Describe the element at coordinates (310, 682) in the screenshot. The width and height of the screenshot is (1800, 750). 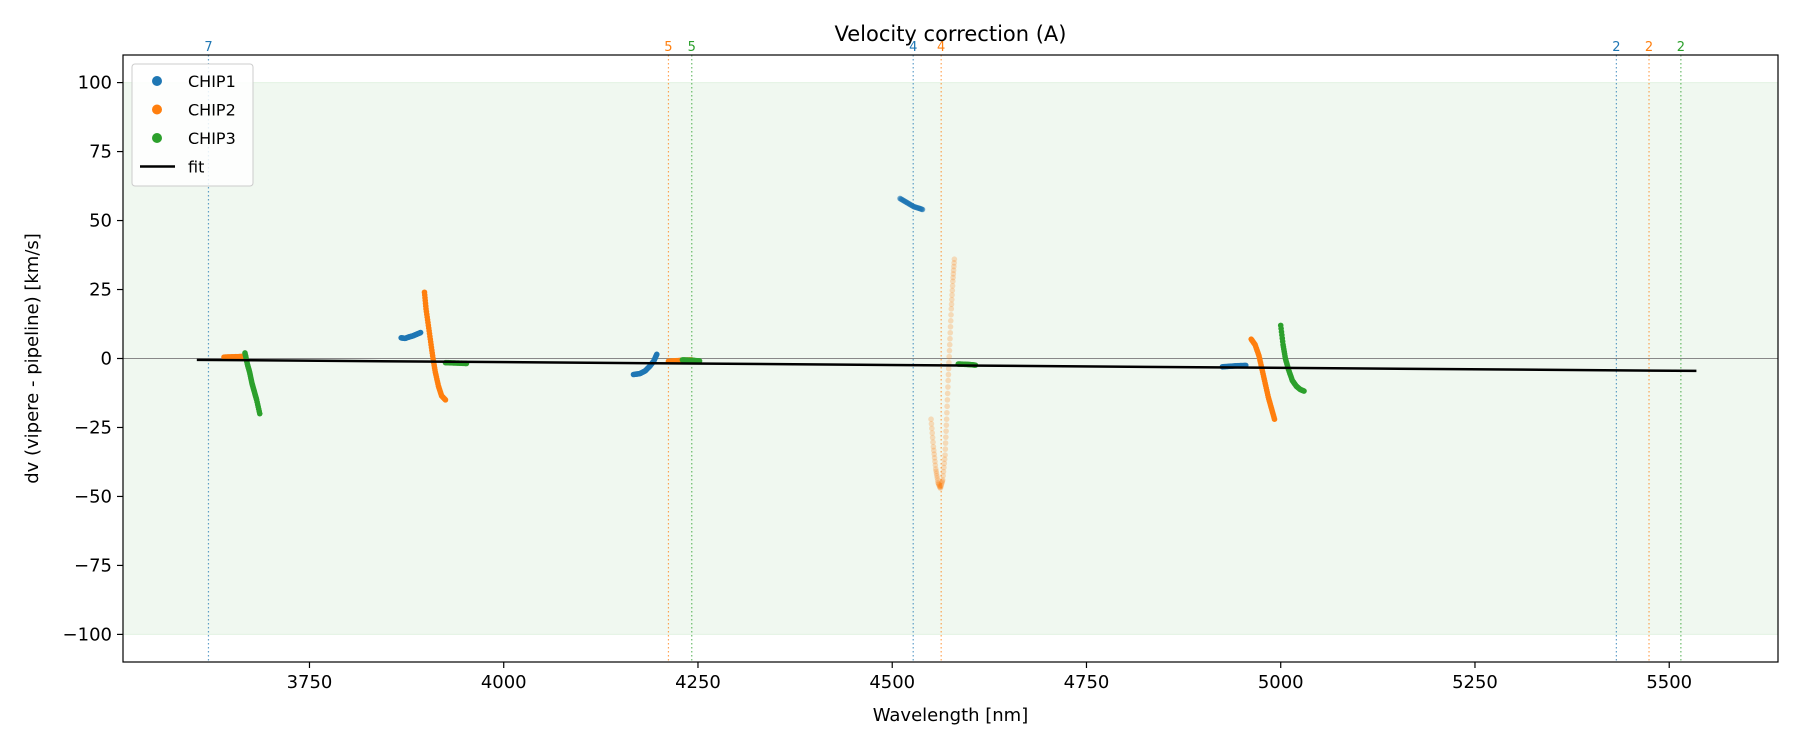
I see `x-tick-label: 3750` at that location.